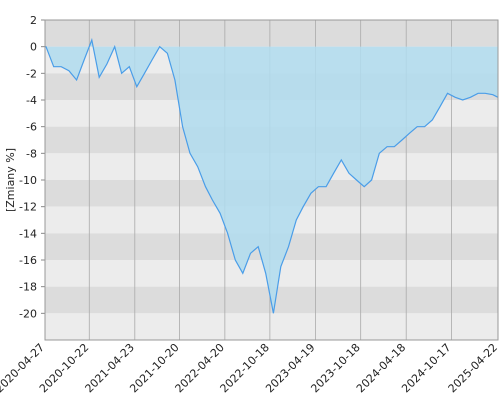 Image resolution: width=500 pixels, height=404 pixels. I want to click on y-tick-label: -4, so click(31, 100).